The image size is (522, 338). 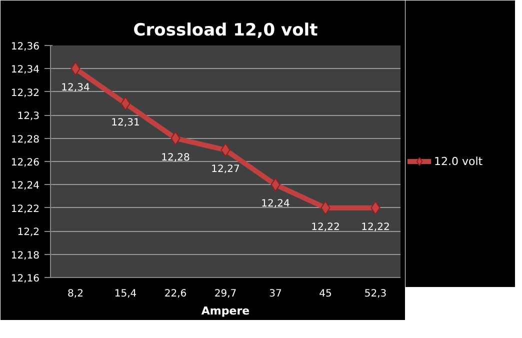 What do you see at coordinates (458, 161) in the screenshot?
I see `legend-label: 12.0 volt` at bounding box center [458, 161].